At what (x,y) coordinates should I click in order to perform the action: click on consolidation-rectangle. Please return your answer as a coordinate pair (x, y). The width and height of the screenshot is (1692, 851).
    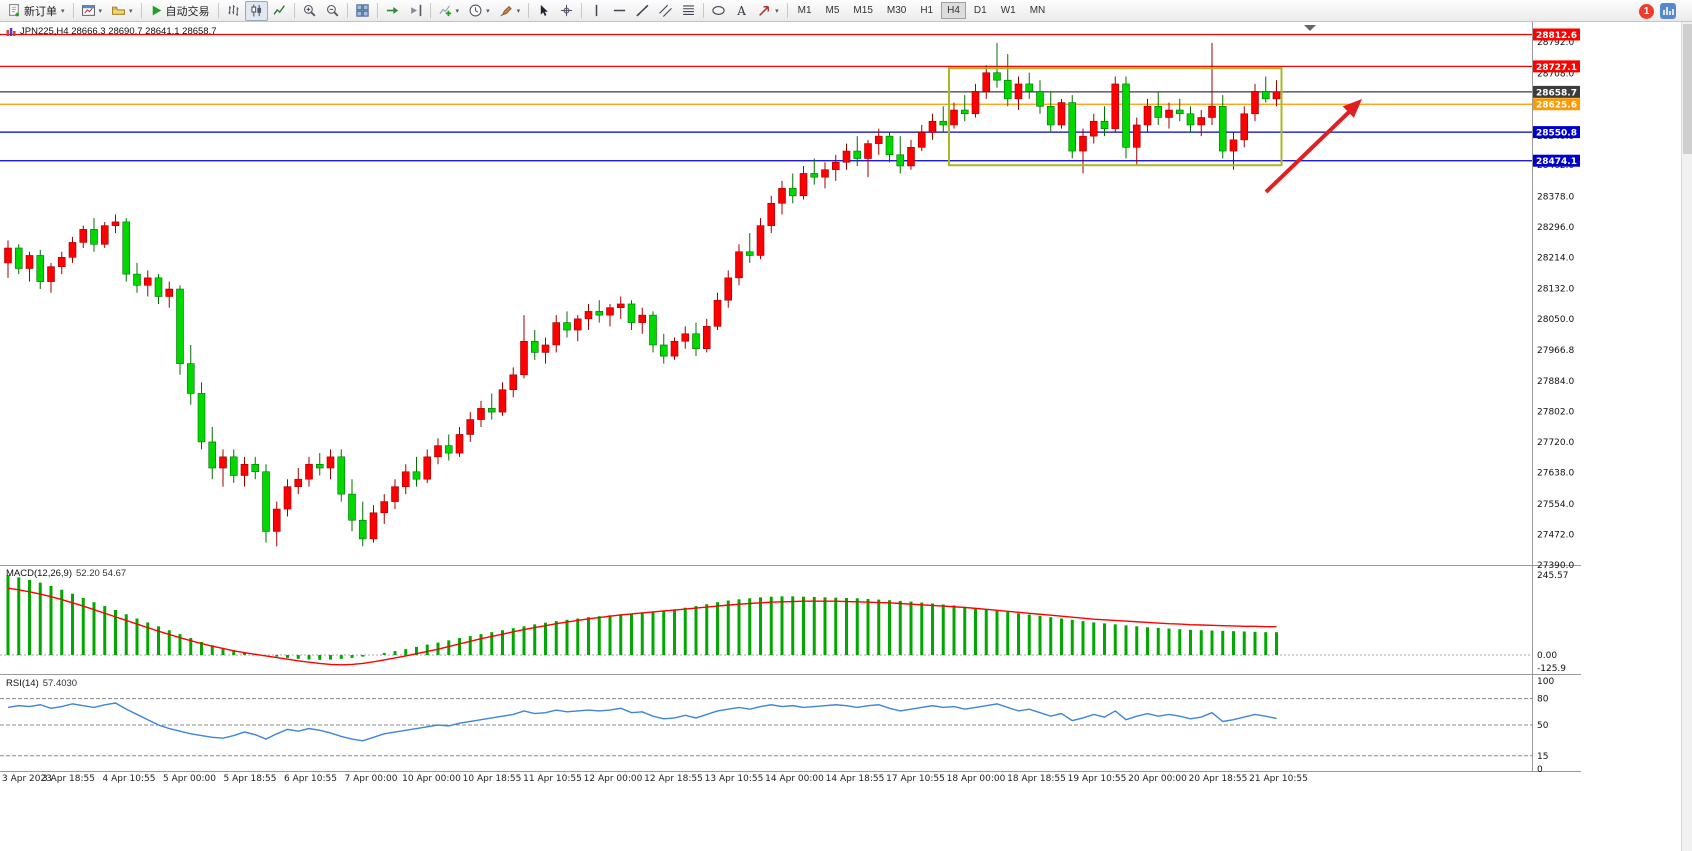
    Looking at the image, I should click on (1115, 117).